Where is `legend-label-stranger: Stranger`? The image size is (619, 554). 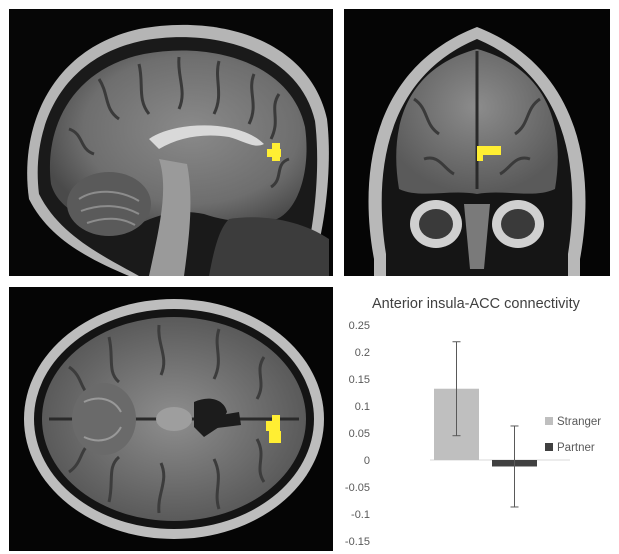 legend-label-stranger: Stranger is located at coordinates (579, 422).